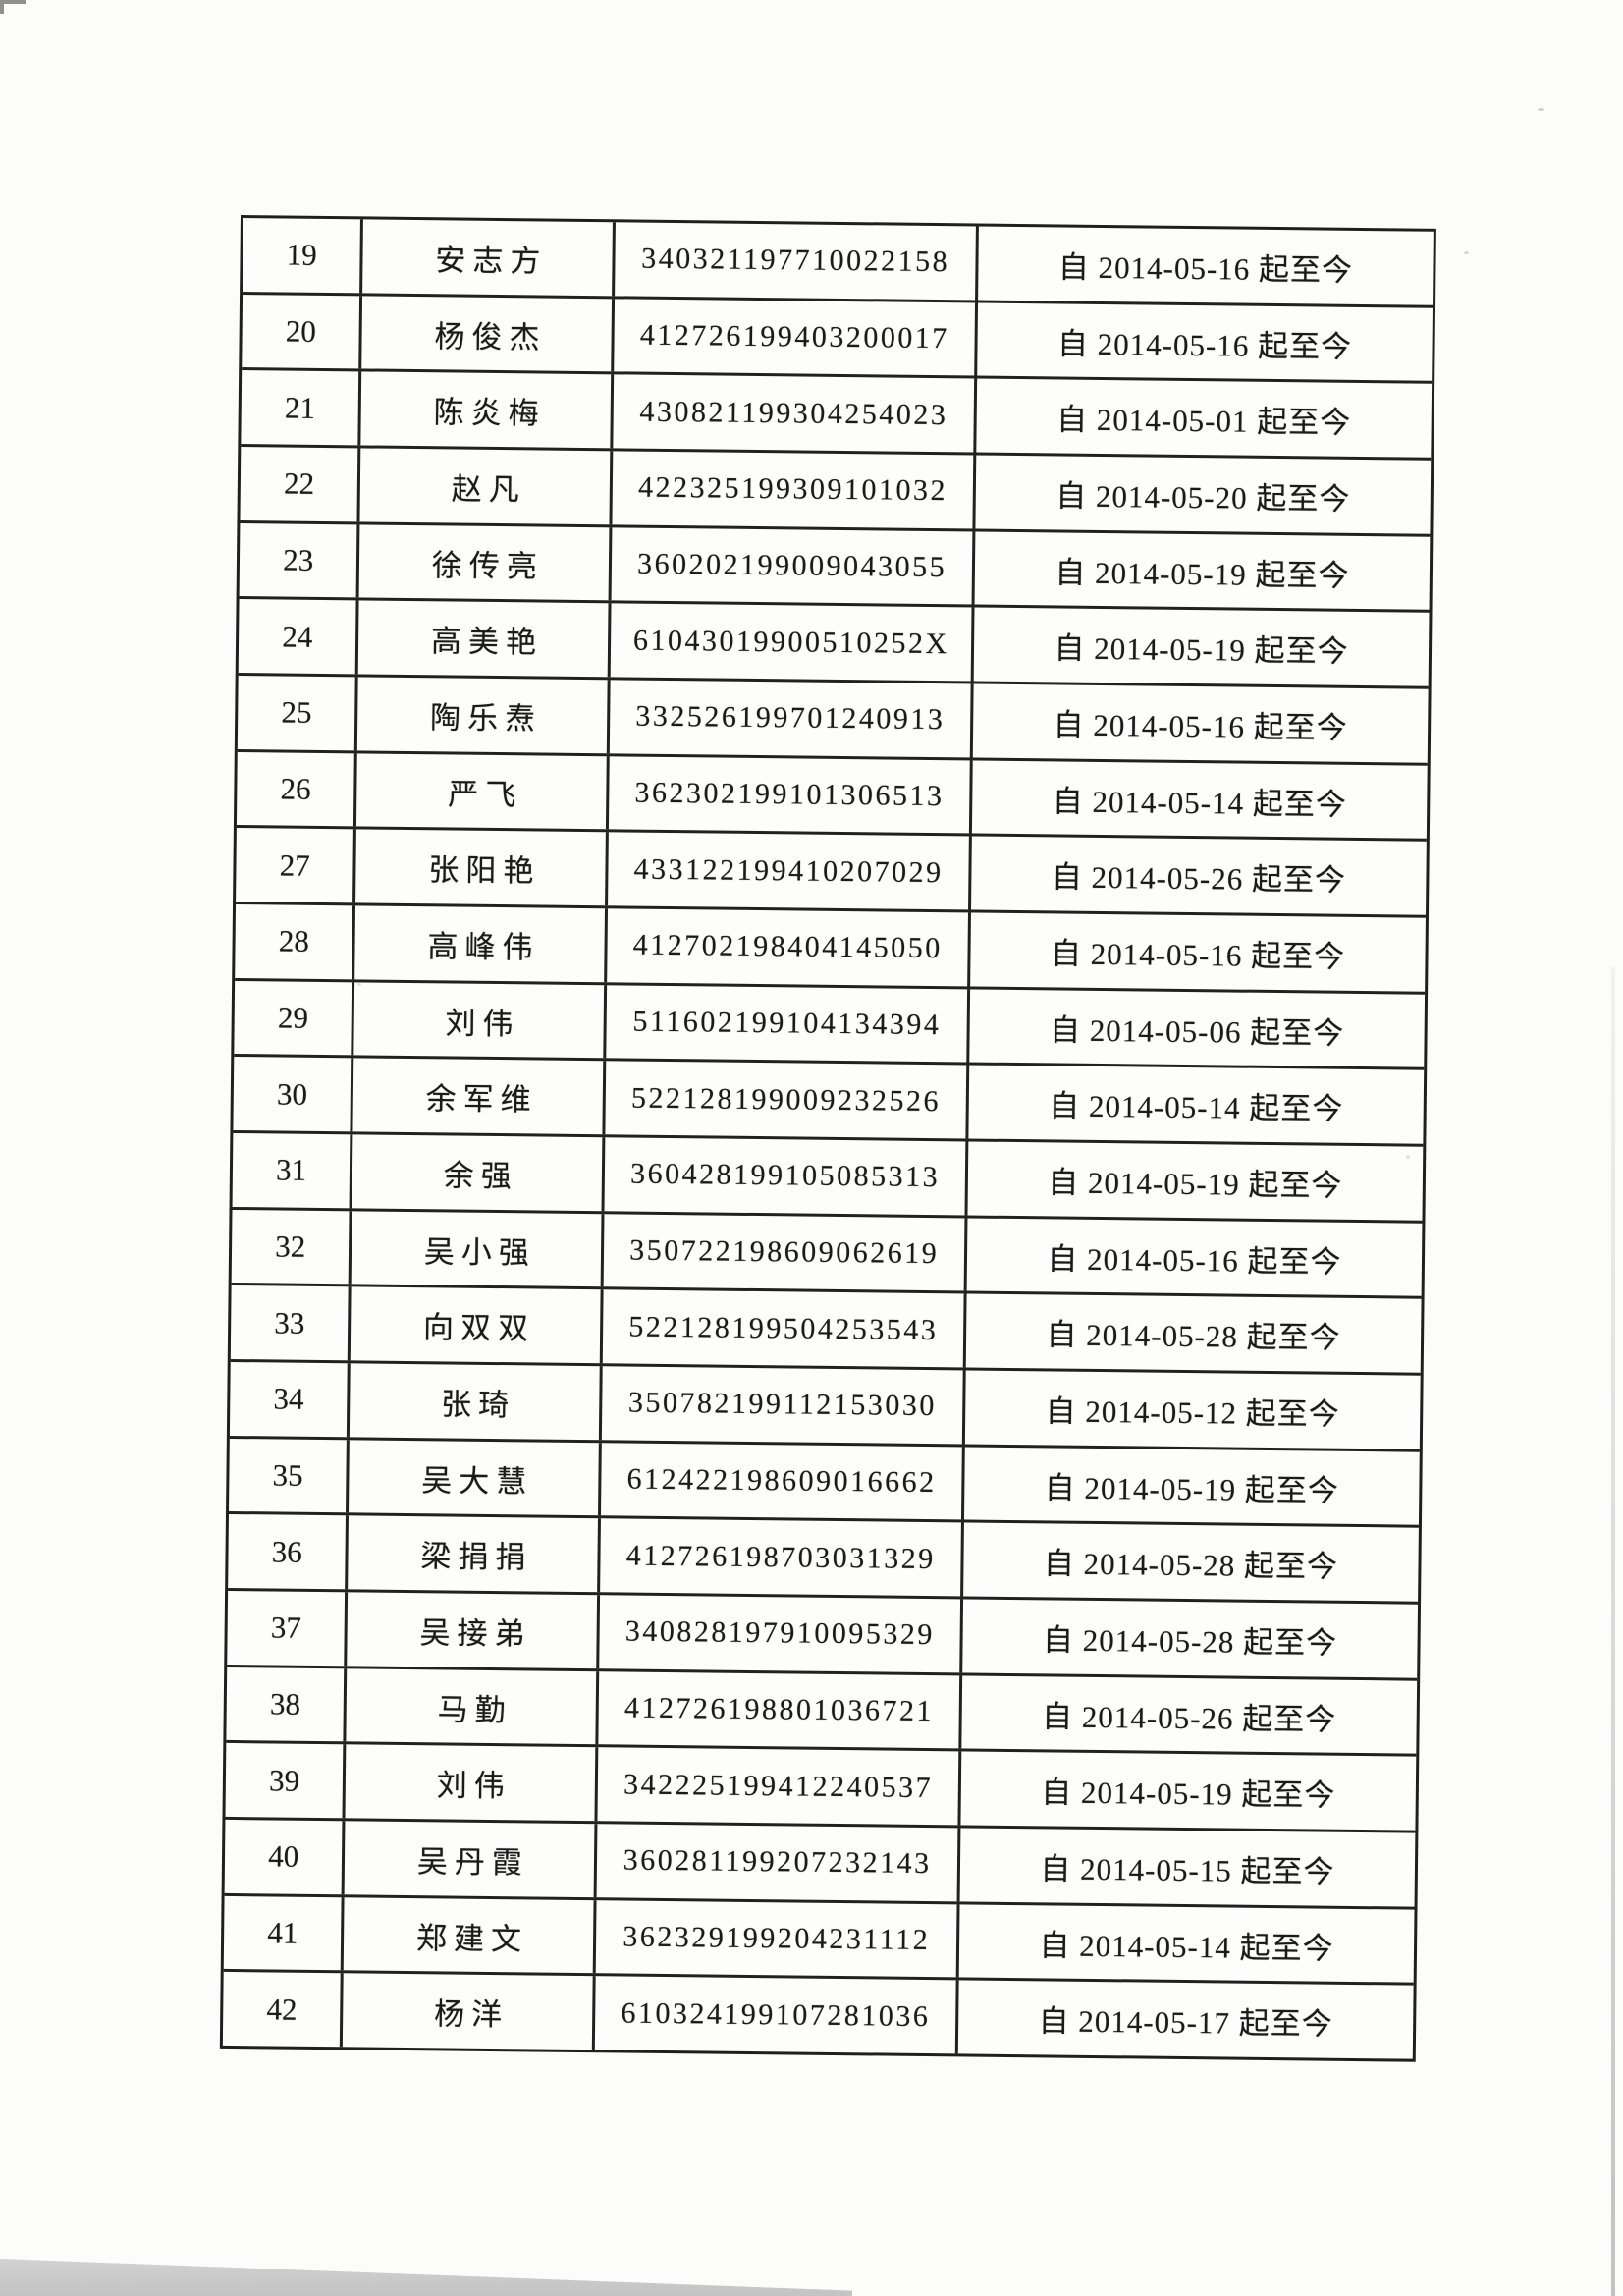 The height and width of the screenshot is (2296, 1623). I want to click on id-number-cell: 340321197710022158, so click(797, 261).